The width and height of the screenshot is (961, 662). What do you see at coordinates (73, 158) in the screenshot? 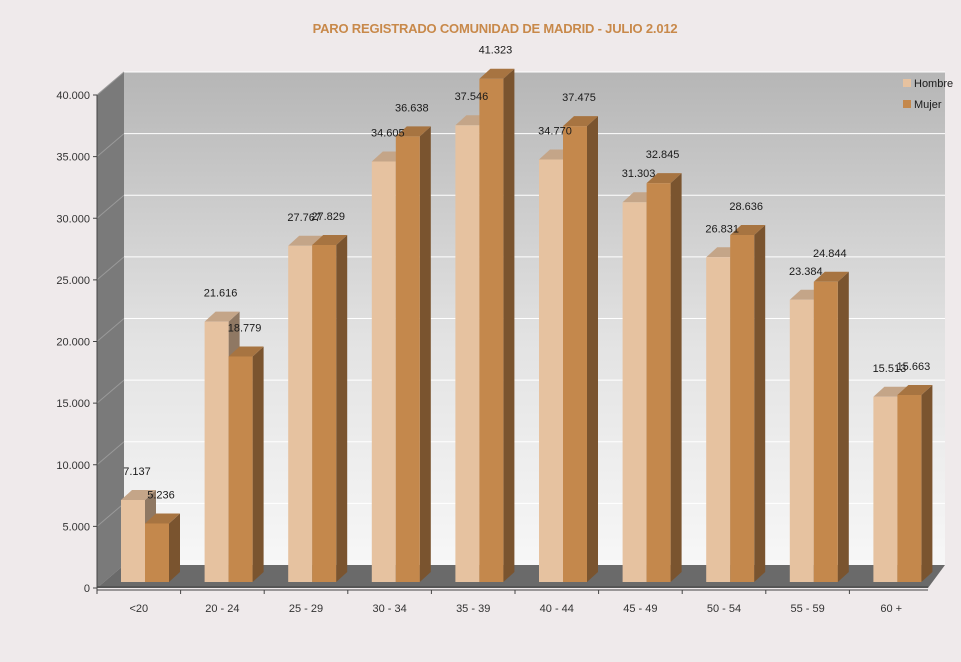
I see `y-tick-label: 35.000` at bounding box center [73, 158].